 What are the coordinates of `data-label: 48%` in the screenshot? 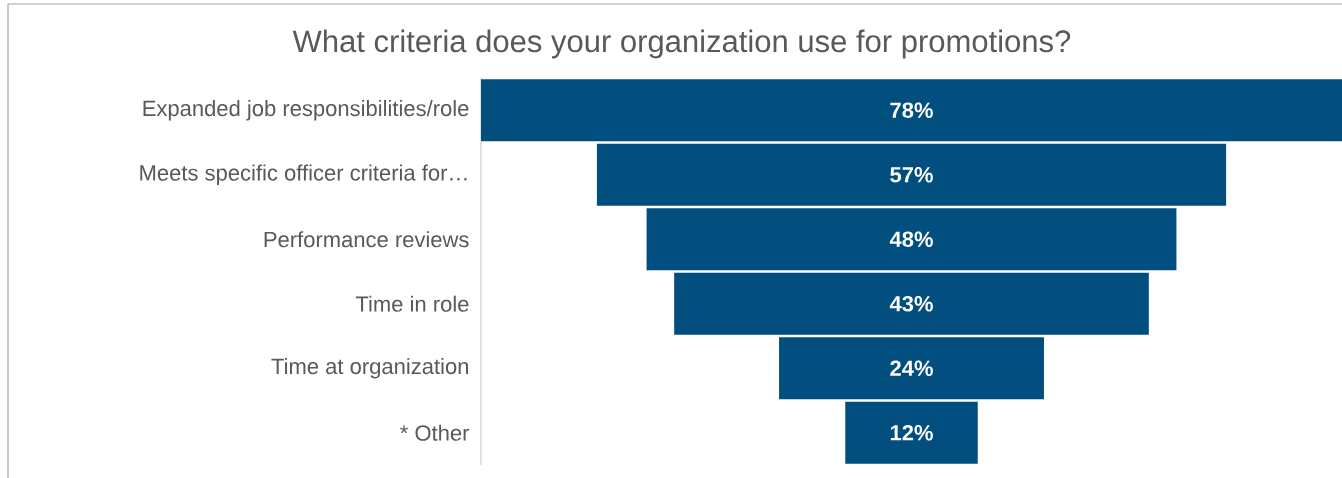 It's located at (911, 239).